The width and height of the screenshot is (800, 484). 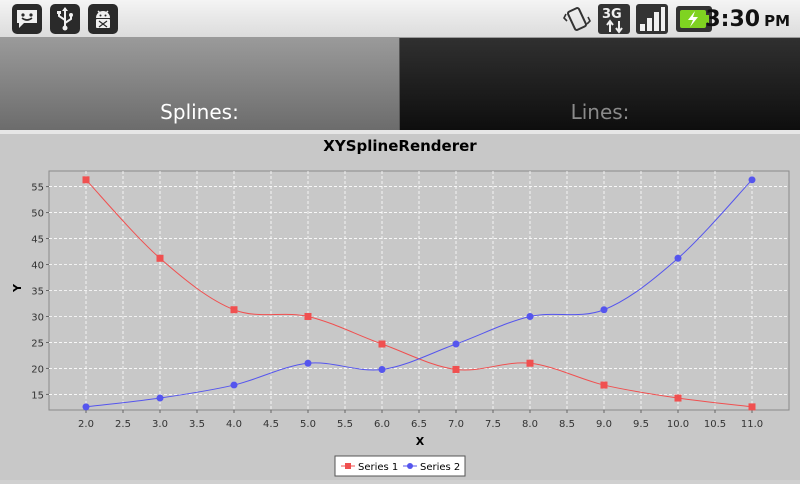 I want to click on legend: Series 1 Series 2, so click(x=400, y=466).